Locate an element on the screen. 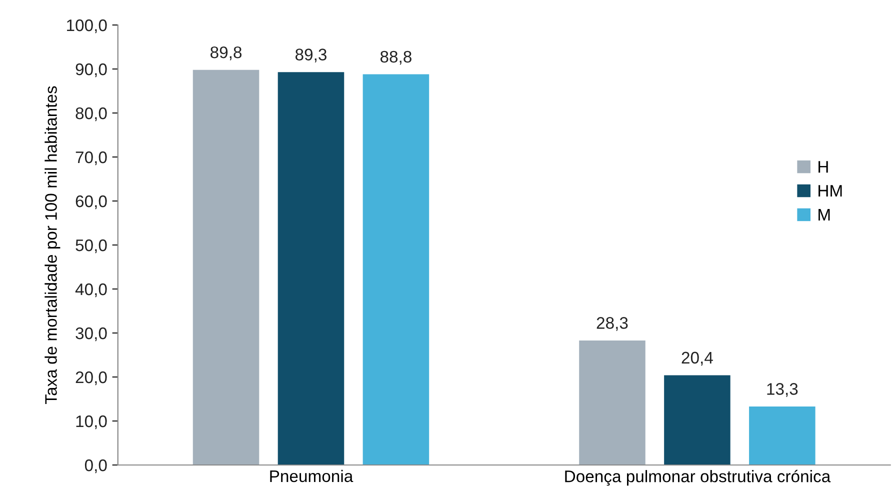 This screenshot has width=893, height=500. legend-label: M is located at coordinates (824, 215).